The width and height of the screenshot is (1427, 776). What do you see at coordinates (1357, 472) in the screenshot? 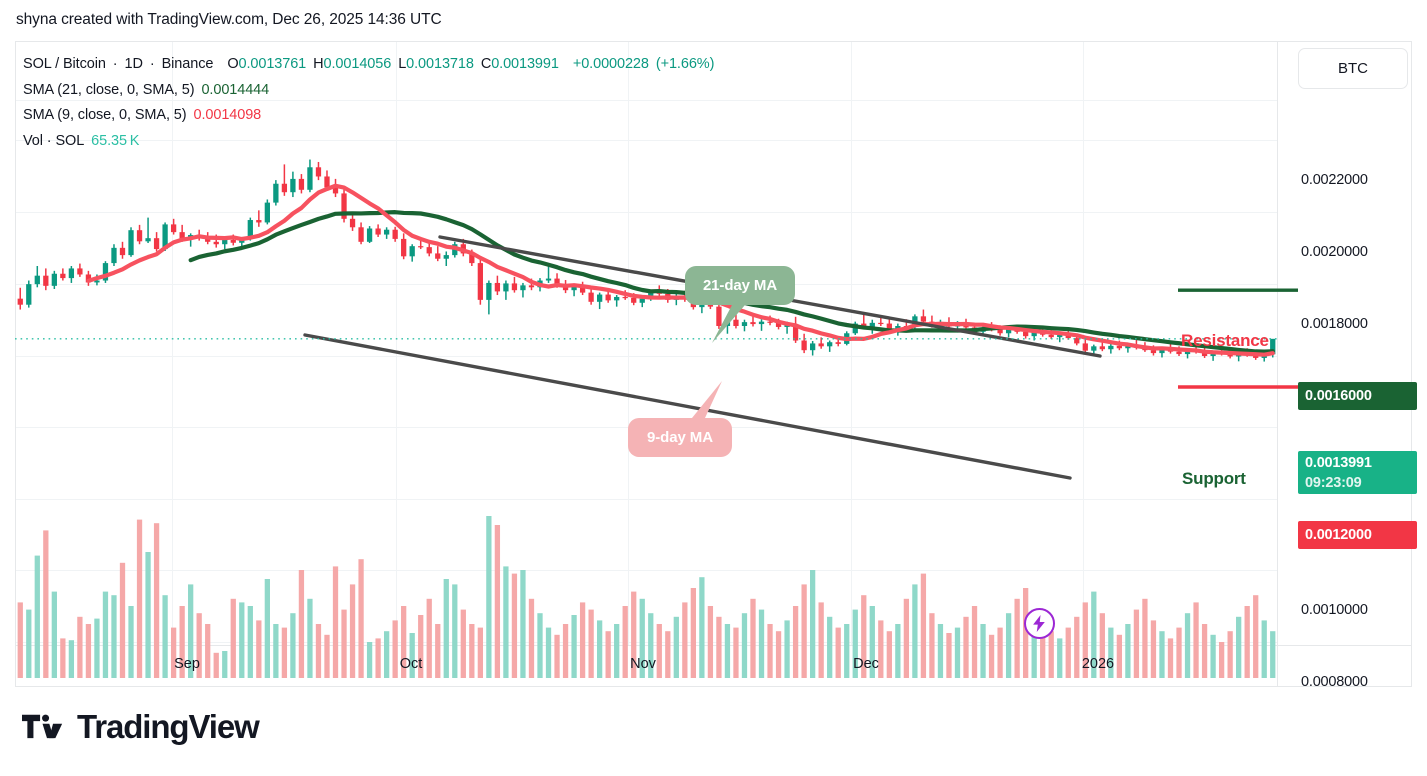
I see `last-price-tag: 0.0013991 09:23:09` at bounding box center [1357, 472].